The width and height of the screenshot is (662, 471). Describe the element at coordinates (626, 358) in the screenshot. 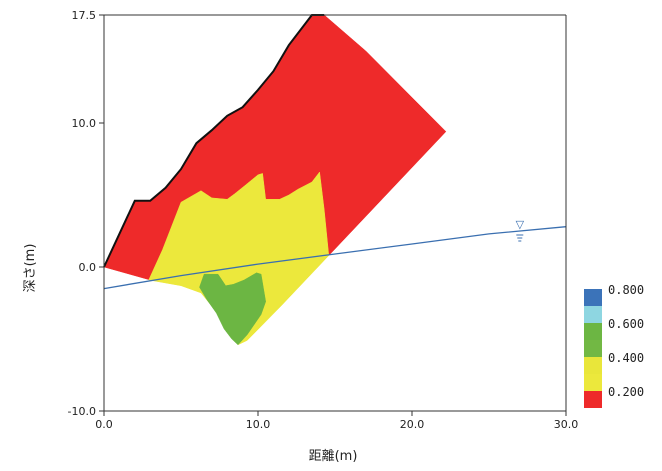

I see `legend-label: 0.400` at that location.